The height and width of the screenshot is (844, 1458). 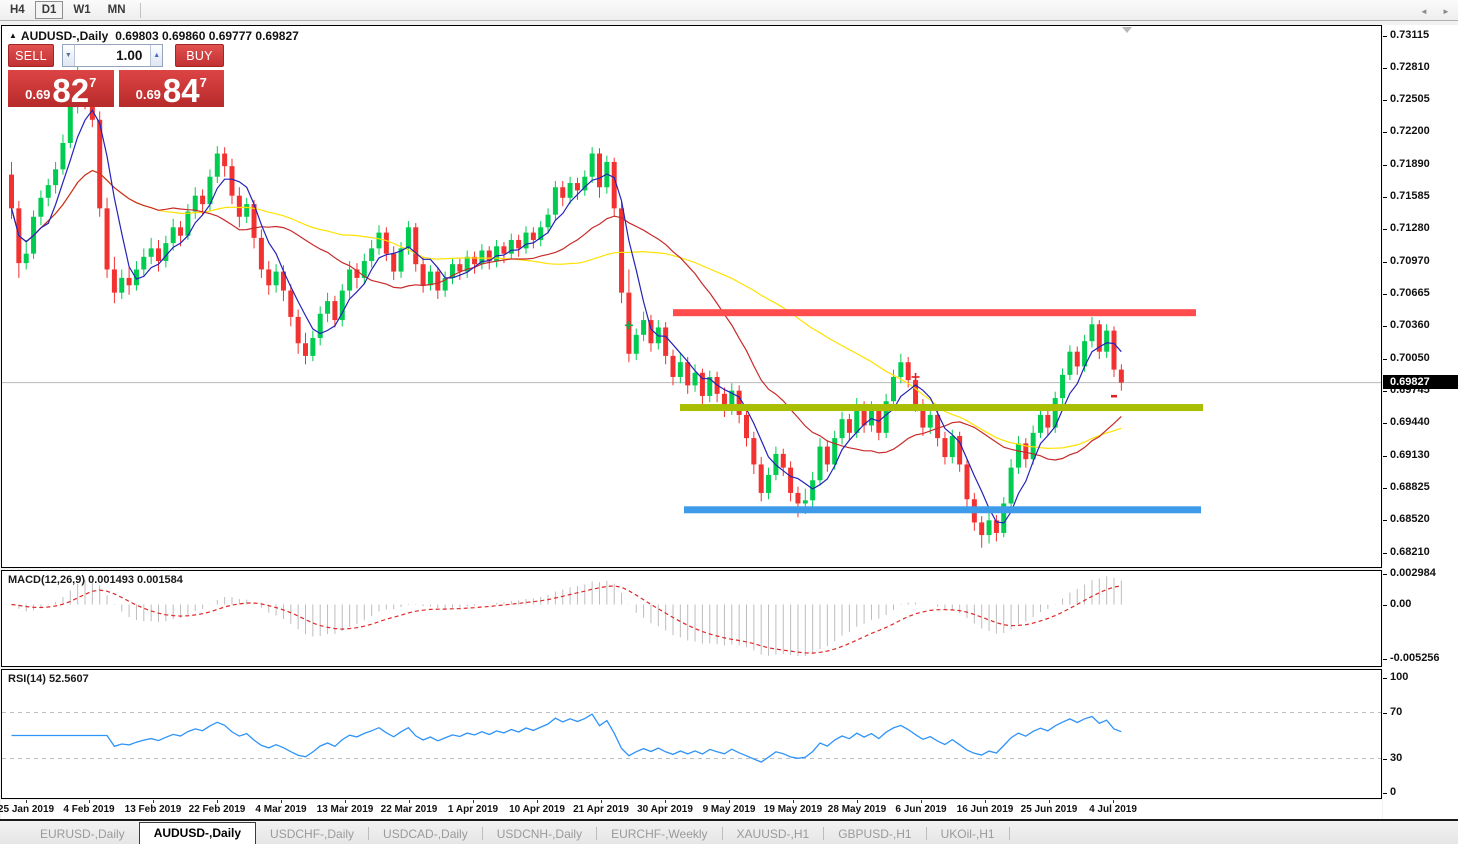 What do you see at coordinates (17, 10) in the screenshot?
I see `timeframe-button-h4: H4` at bounding box center [17, 10].